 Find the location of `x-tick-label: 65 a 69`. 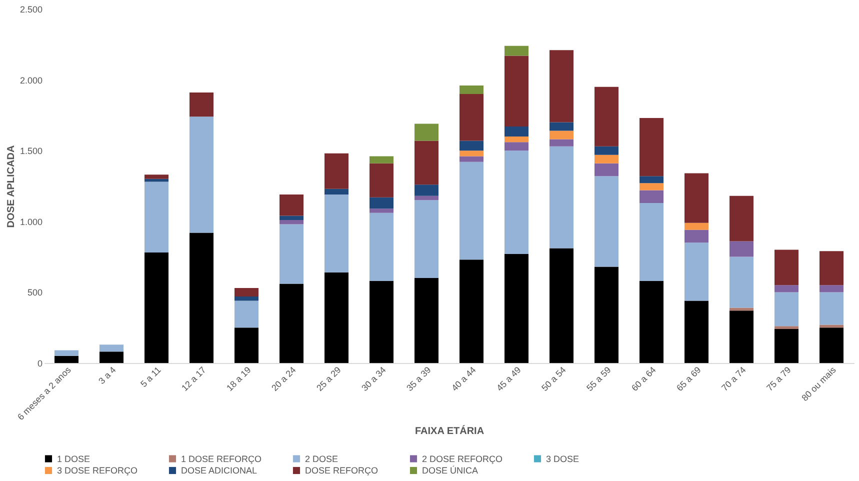

x-tick-label: 65 a 69 is located at coordinates (688, 379).